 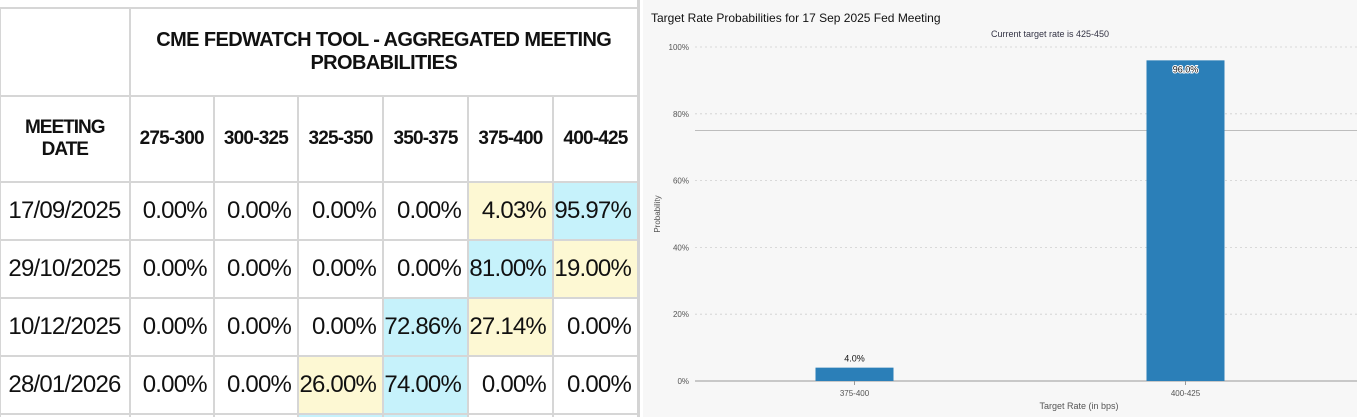 I want to click on probability-cell: 27.14%, so click(x=510, y=327).